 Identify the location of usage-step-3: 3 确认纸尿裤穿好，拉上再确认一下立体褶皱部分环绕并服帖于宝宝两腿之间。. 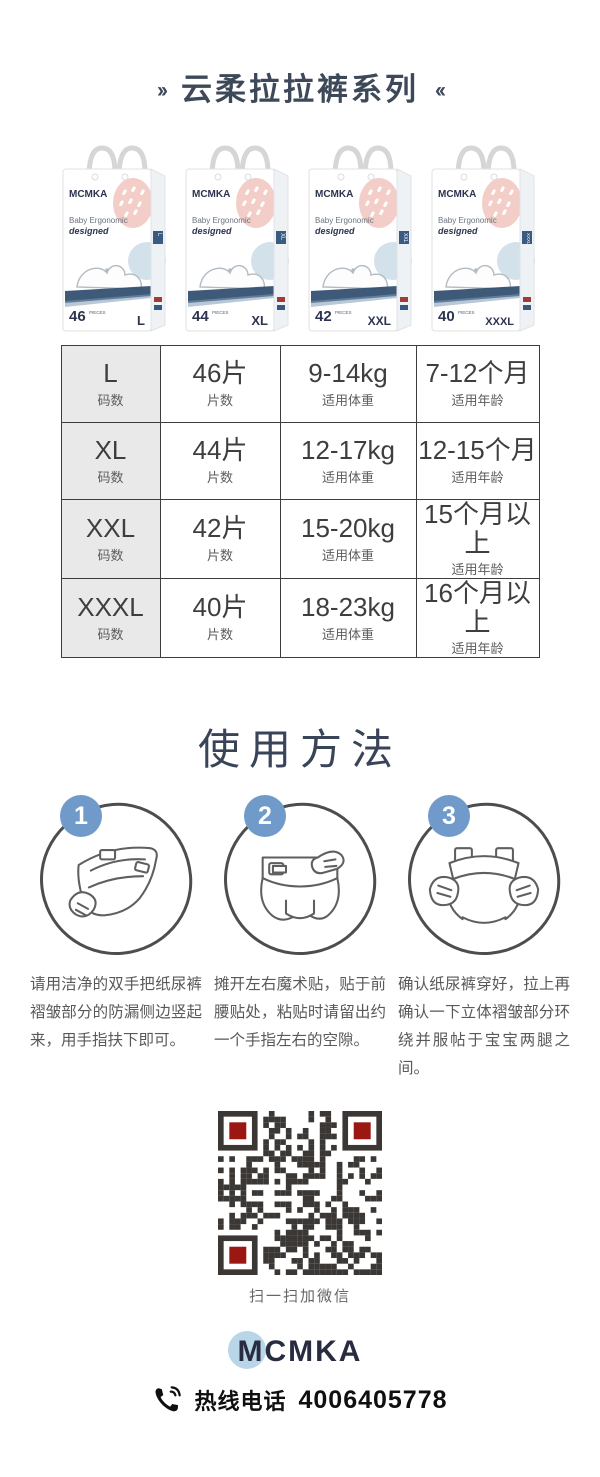
(484, 939).